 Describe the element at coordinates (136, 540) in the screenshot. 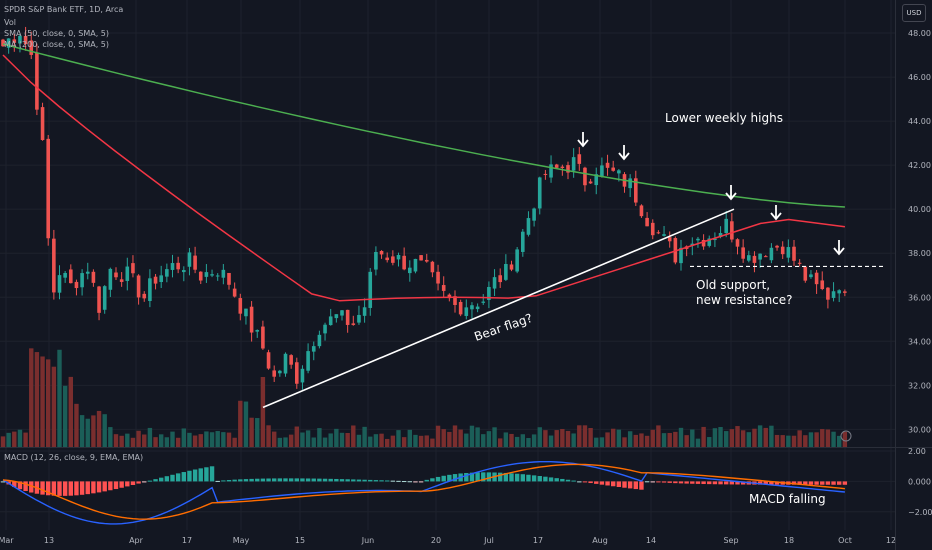

I see `x-tick-label: Apr` at that location.